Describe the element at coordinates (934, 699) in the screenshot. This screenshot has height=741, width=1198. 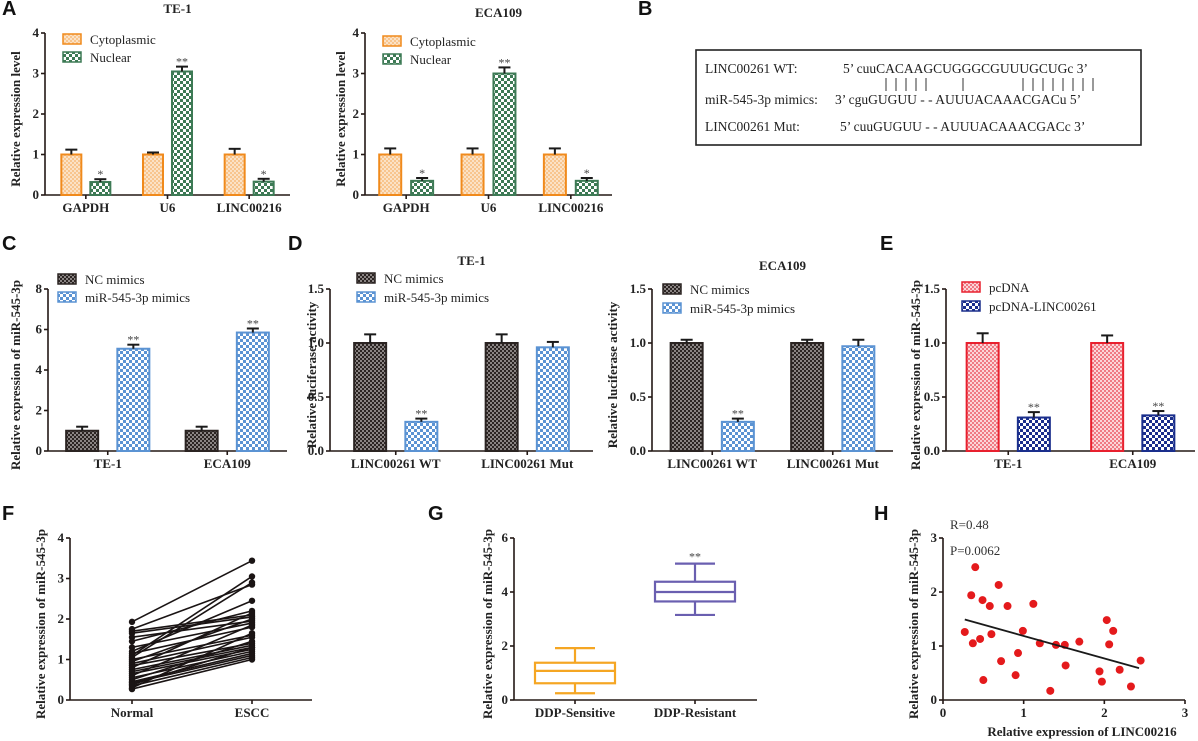
I see `y-tick-label: 0` at that location.